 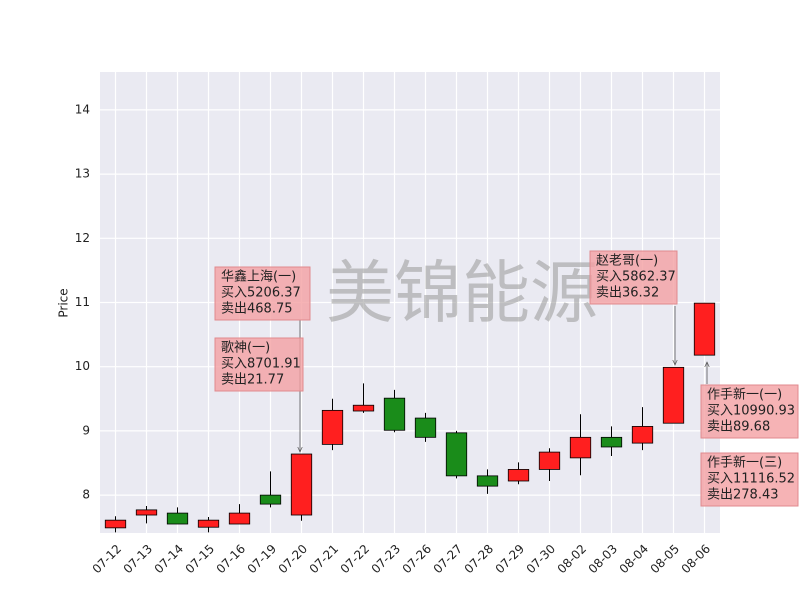 What do you see at coordinates (324, 559) in the screenshot?
I see `x-tick-label: 07-21` at bounding box center [324, 559].